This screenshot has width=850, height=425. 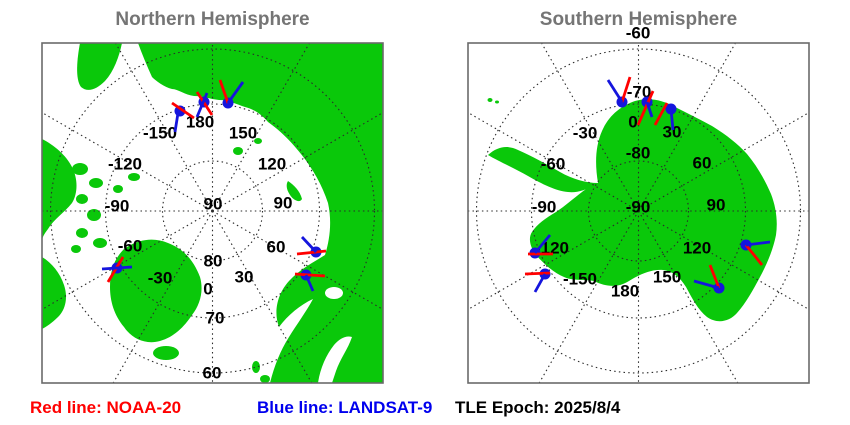 I want to click on south-map-title: Southern Hemisphere, so click(x=638, y=19).